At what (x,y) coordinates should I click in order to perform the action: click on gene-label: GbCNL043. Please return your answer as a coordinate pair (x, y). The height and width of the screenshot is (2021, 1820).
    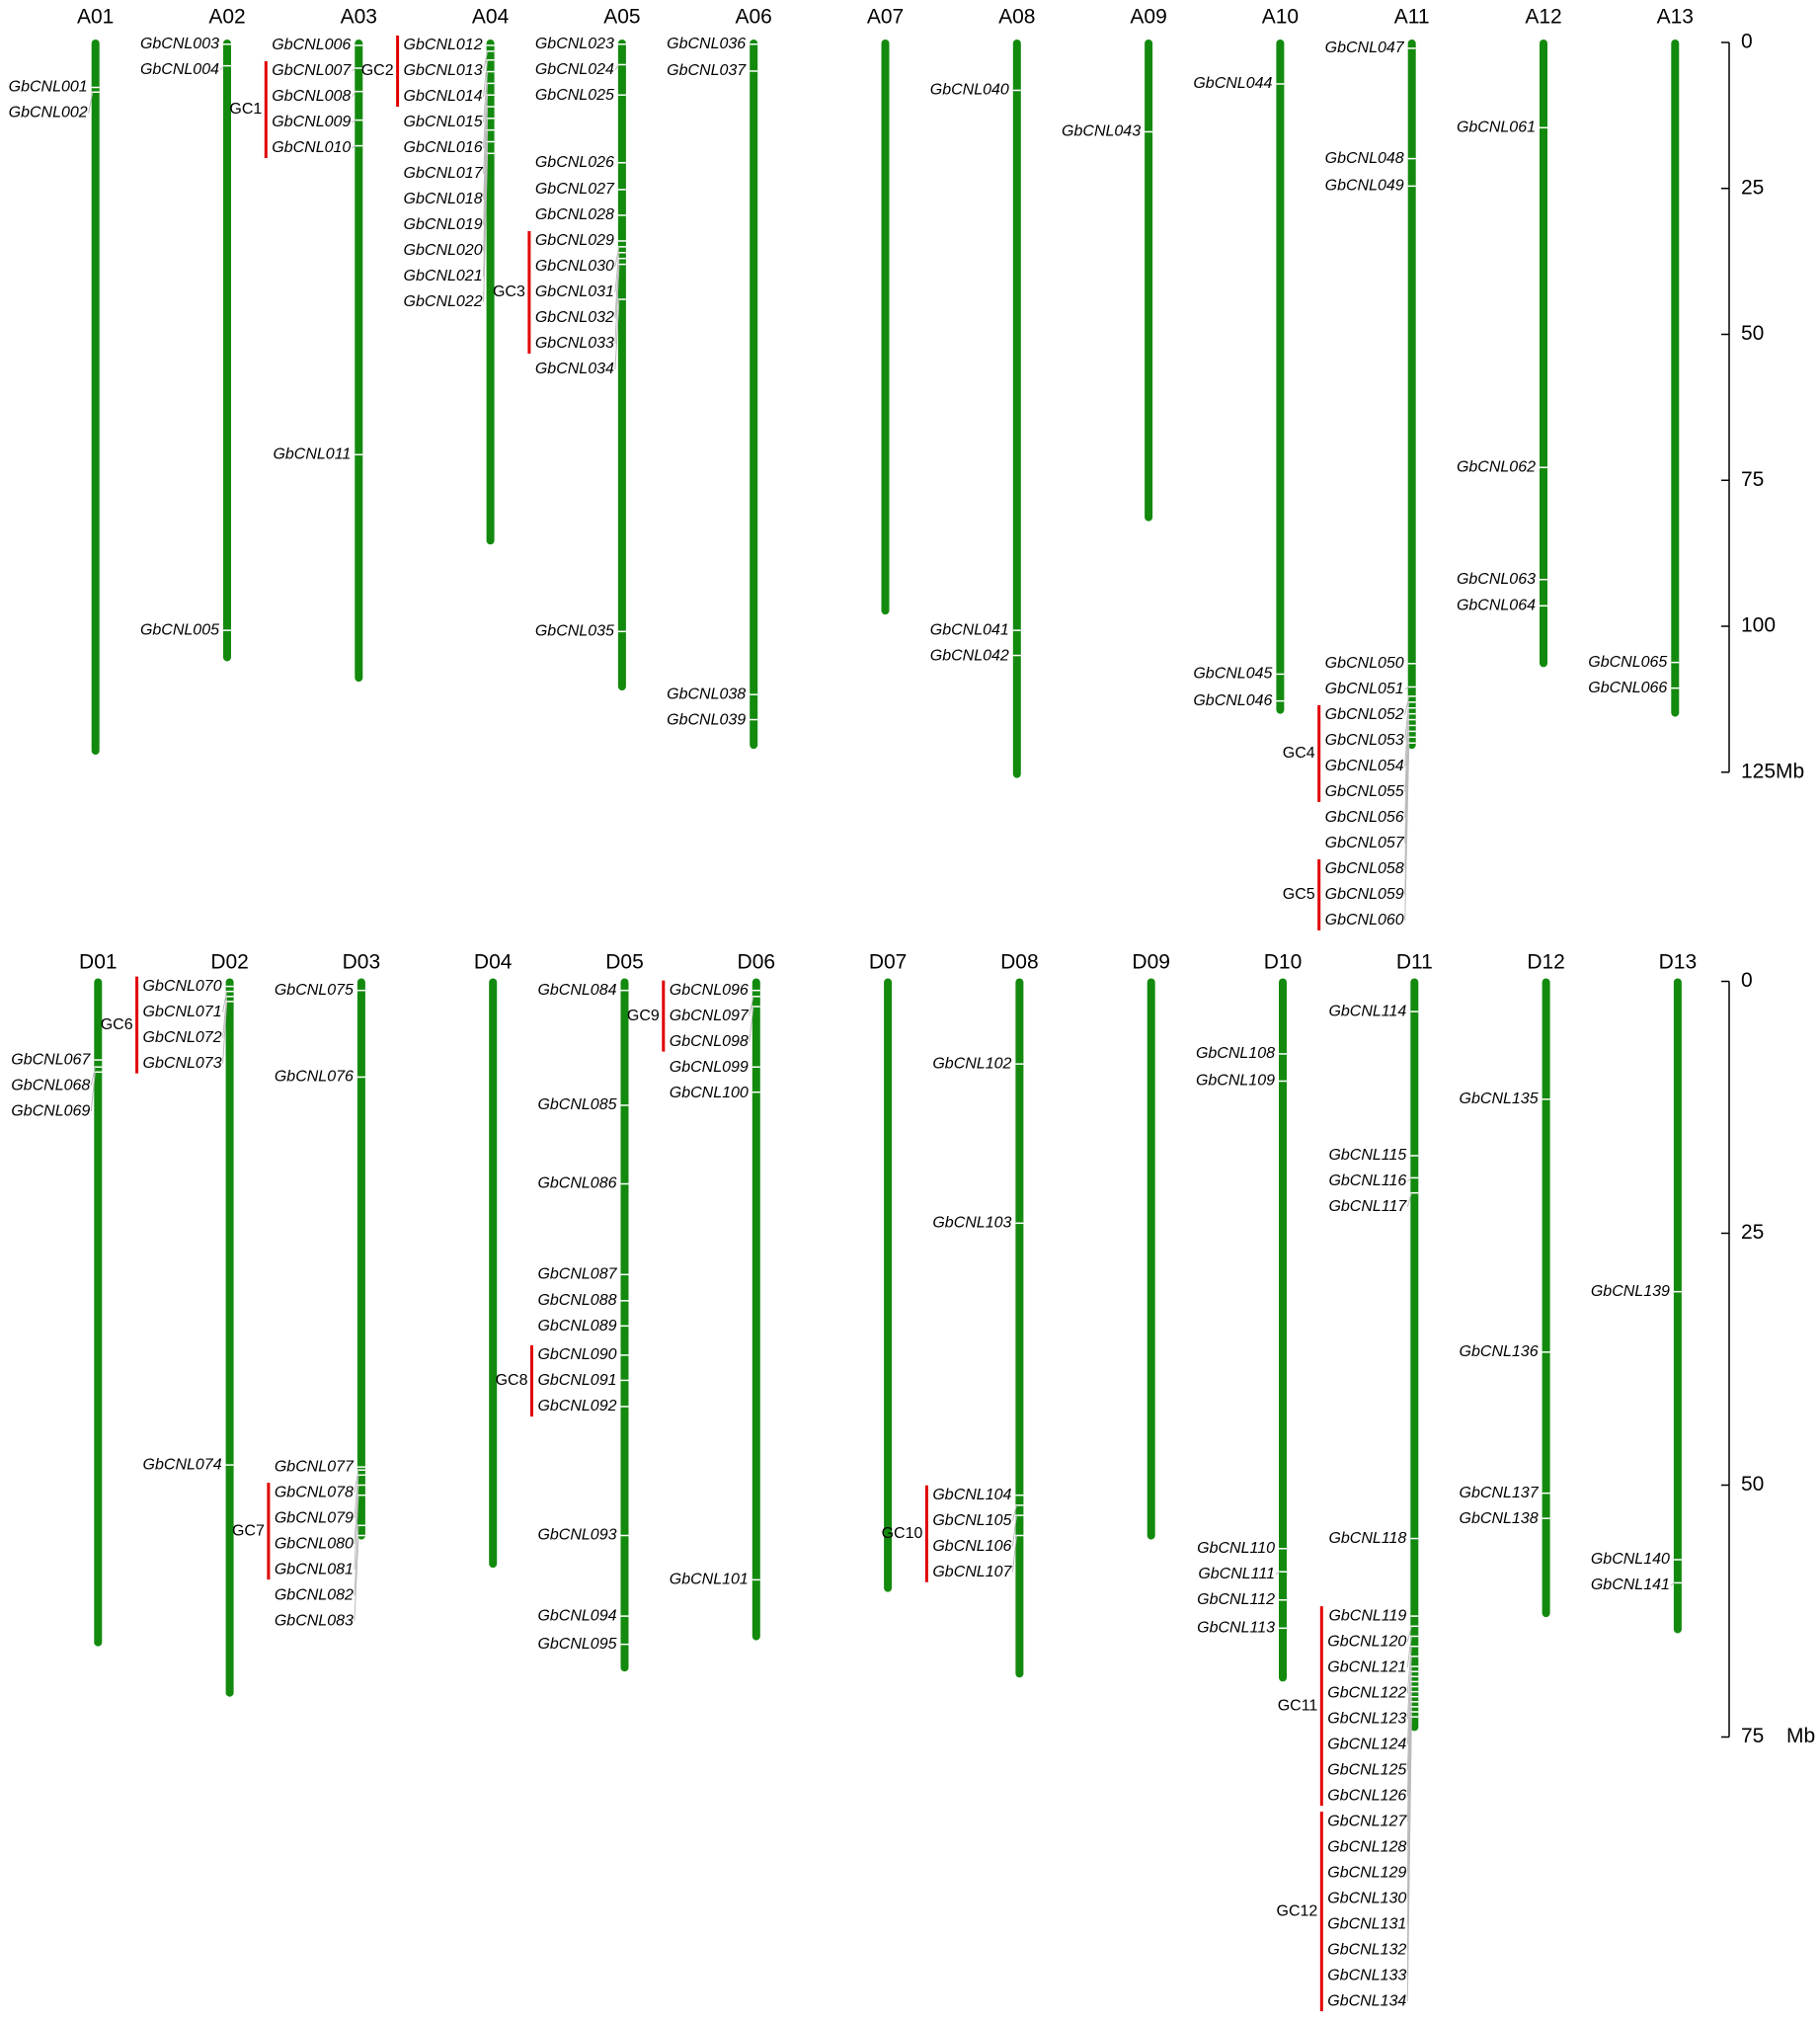
    Looking at the image, I should click on (1101, 131).